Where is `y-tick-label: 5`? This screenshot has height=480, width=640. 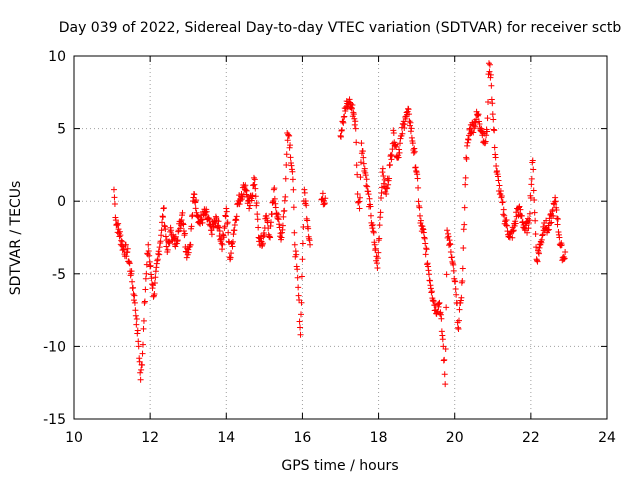
y-tick-label: 5 is located at coordinates (61, 130).